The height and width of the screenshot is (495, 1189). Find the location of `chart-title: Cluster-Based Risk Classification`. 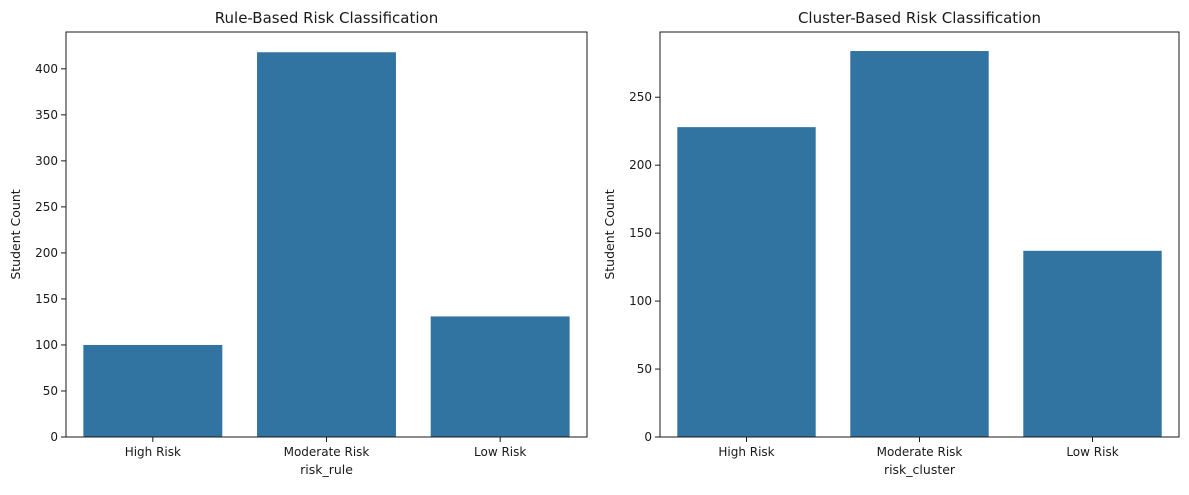

chart-title: Cluster-Based Risk Classification is located at coordinates (919, 18).